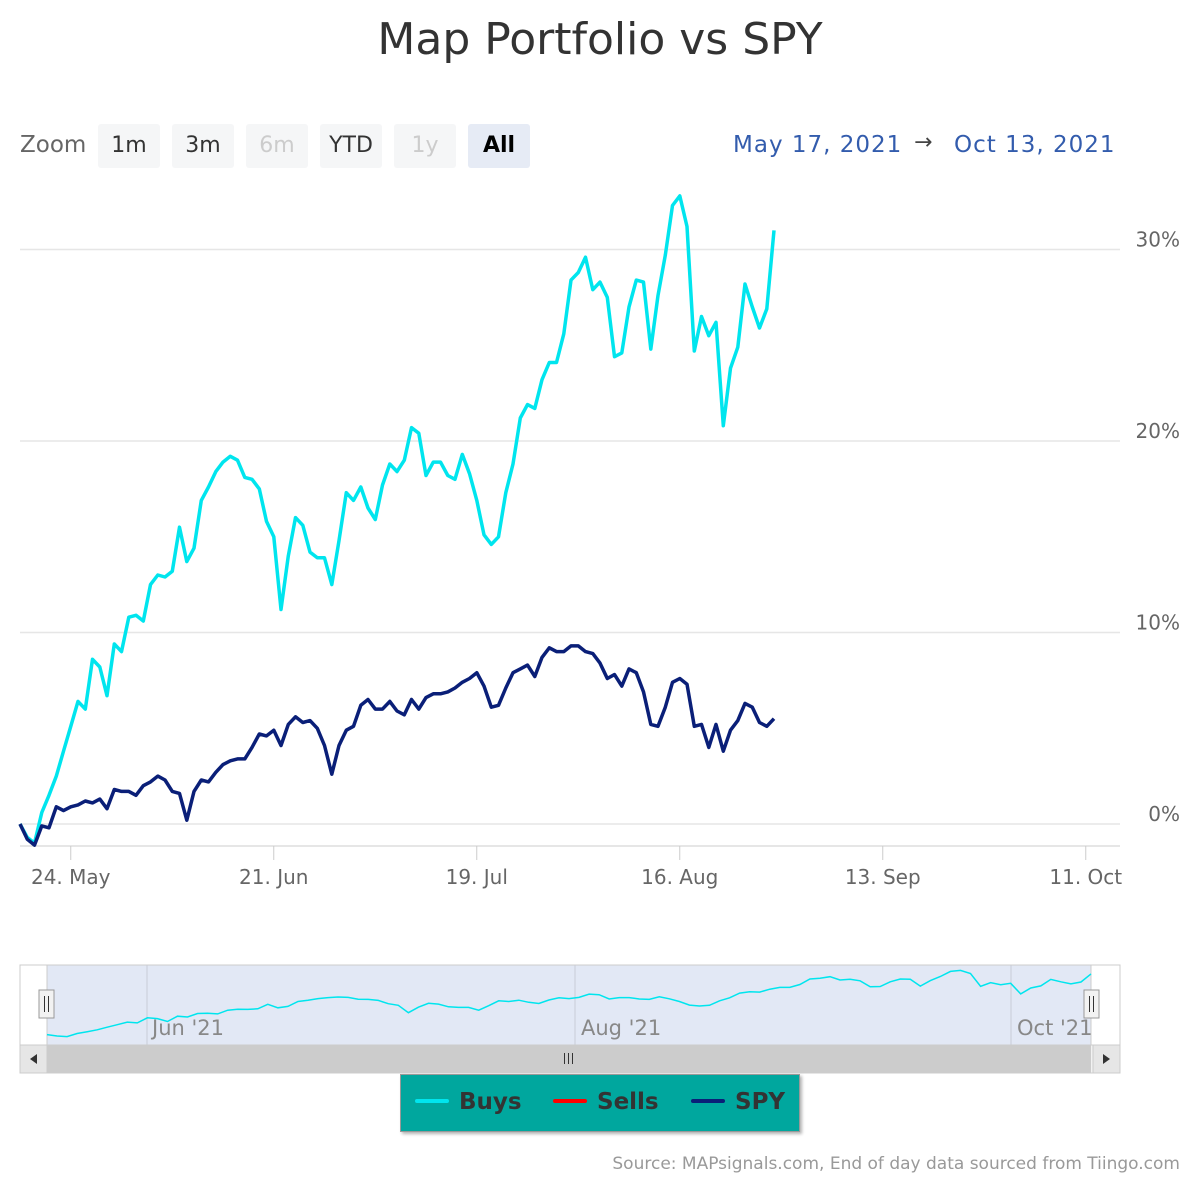  I want to click on y-tick-label: 0%, so click(1164, 814).